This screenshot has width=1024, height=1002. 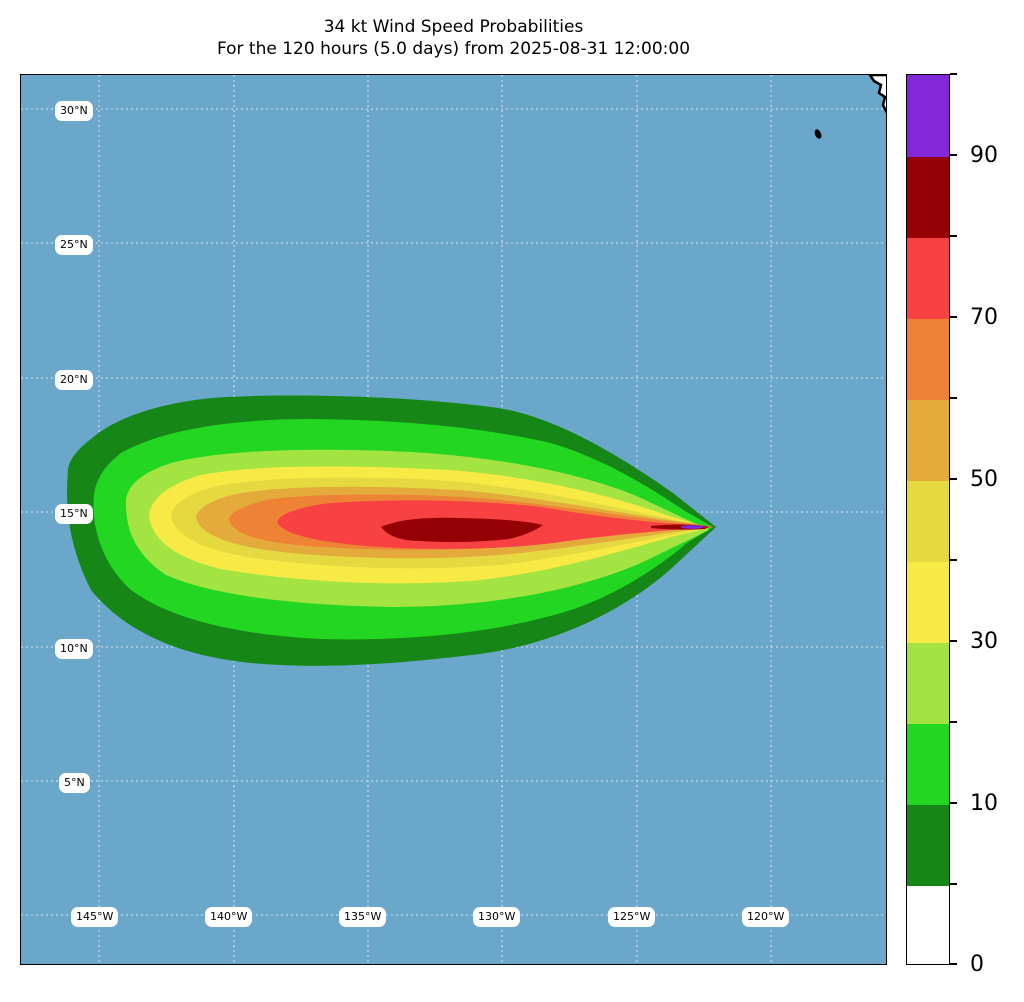 What do you see at coordinates (95, 917) in the screenshot?
I see `lon-label-145w: 145°W` at bounding box center [95, 917].